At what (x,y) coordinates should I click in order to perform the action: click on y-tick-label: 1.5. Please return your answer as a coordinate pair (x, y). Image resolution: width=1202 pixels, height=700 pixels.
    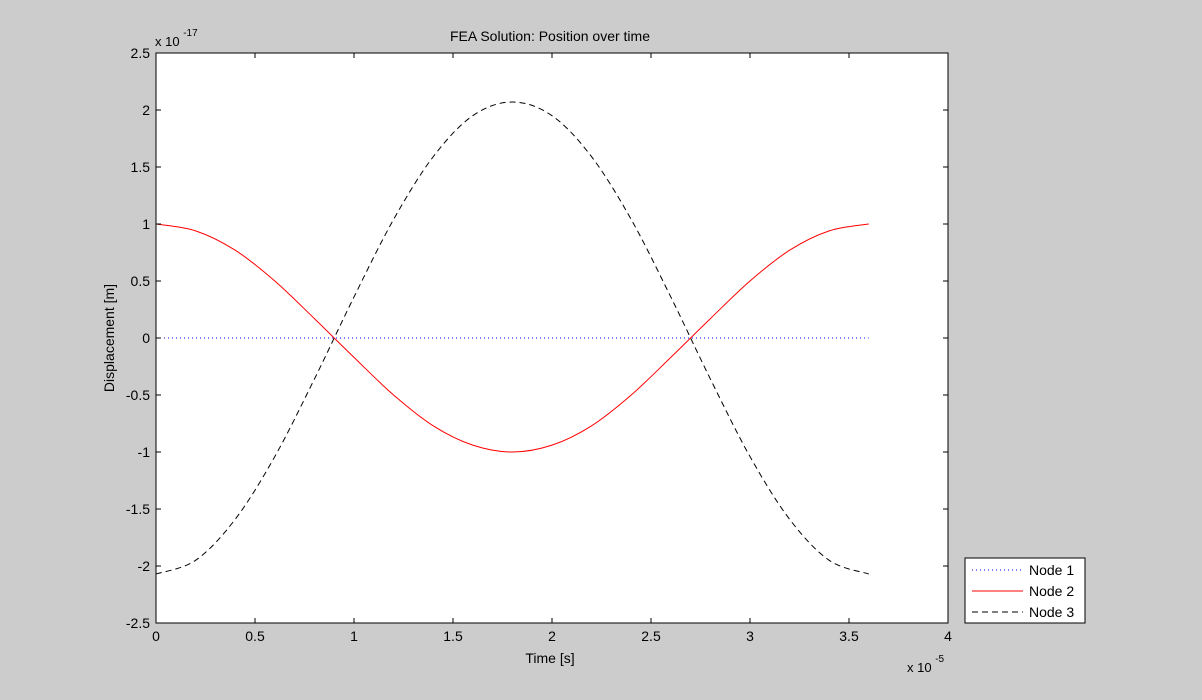
    Looking at the image, I should click on (141, 167).